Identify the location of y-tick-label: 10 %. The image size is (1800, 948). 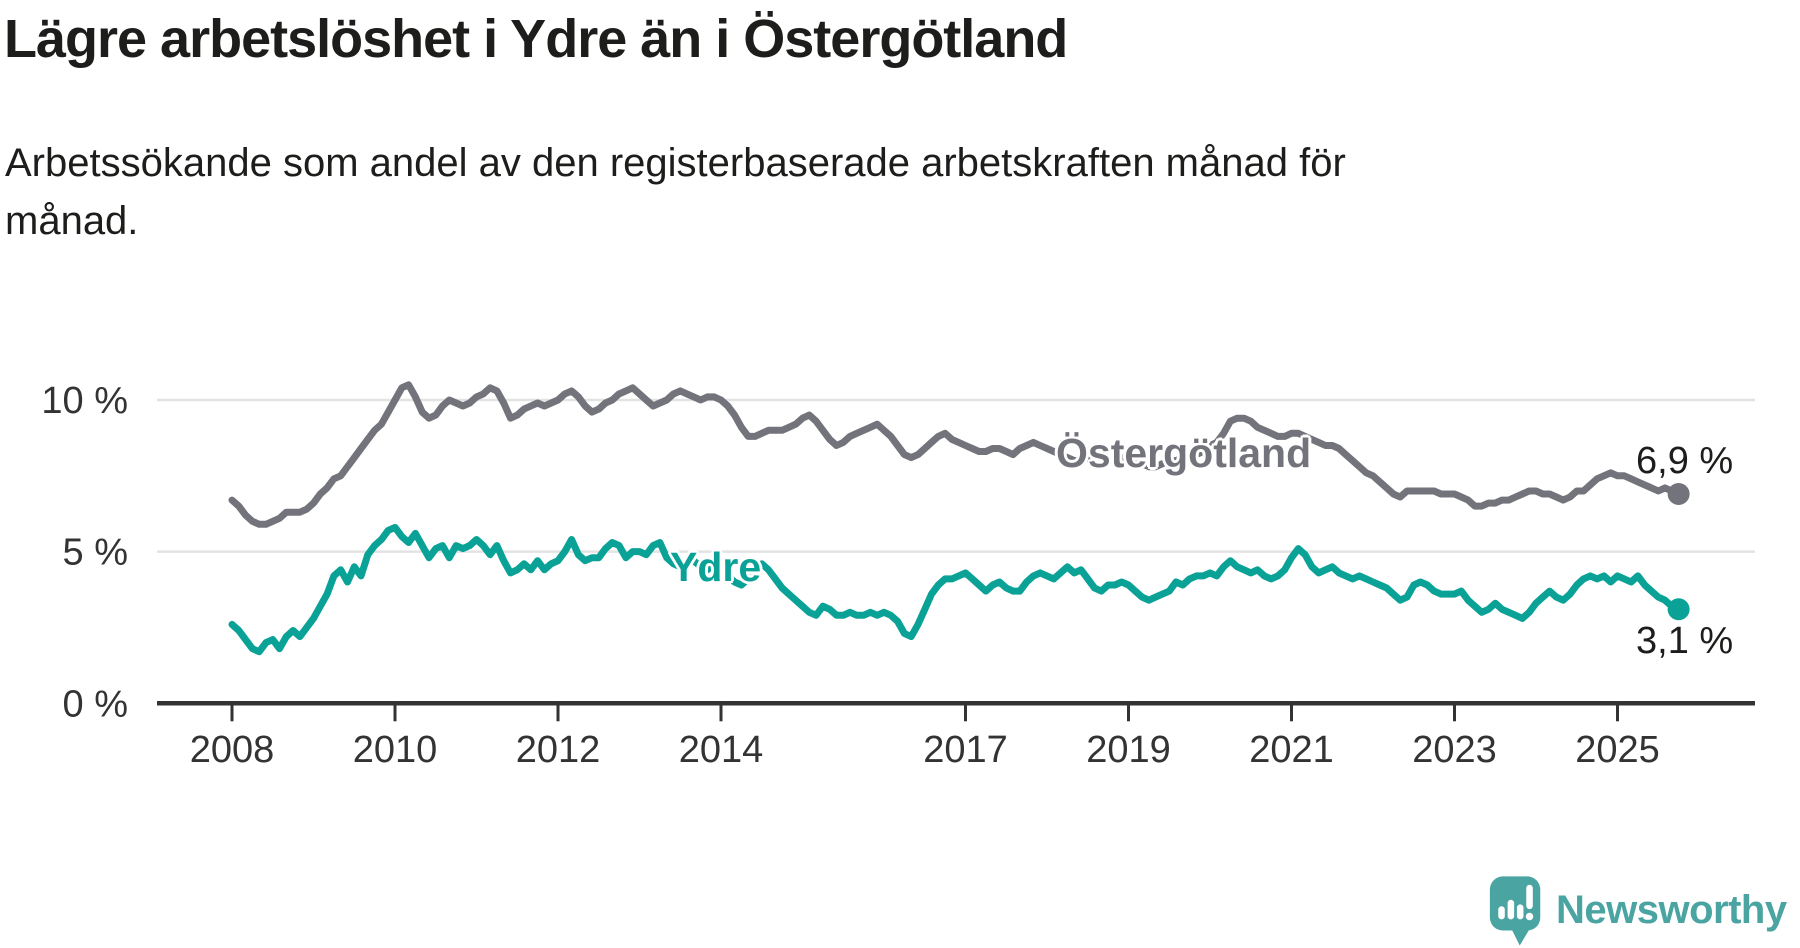
(84, 401).